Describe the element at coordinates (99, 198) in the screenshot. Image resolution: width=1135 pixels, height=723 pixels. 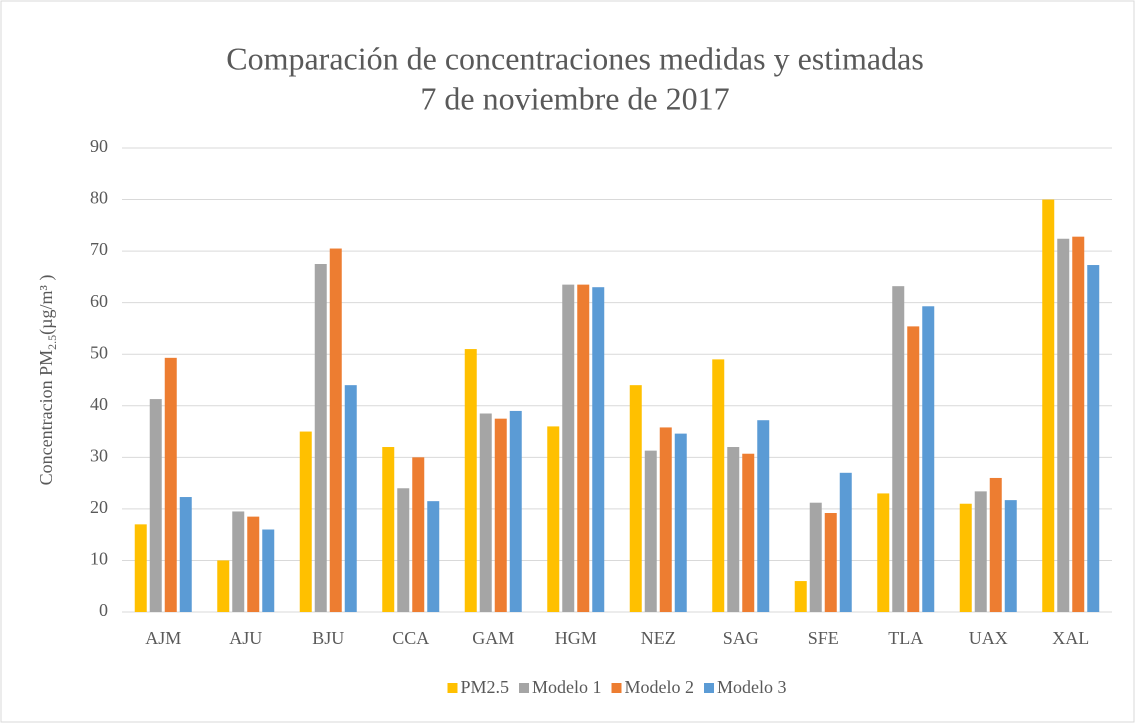
I see `y-tick-label: 80` at that location.